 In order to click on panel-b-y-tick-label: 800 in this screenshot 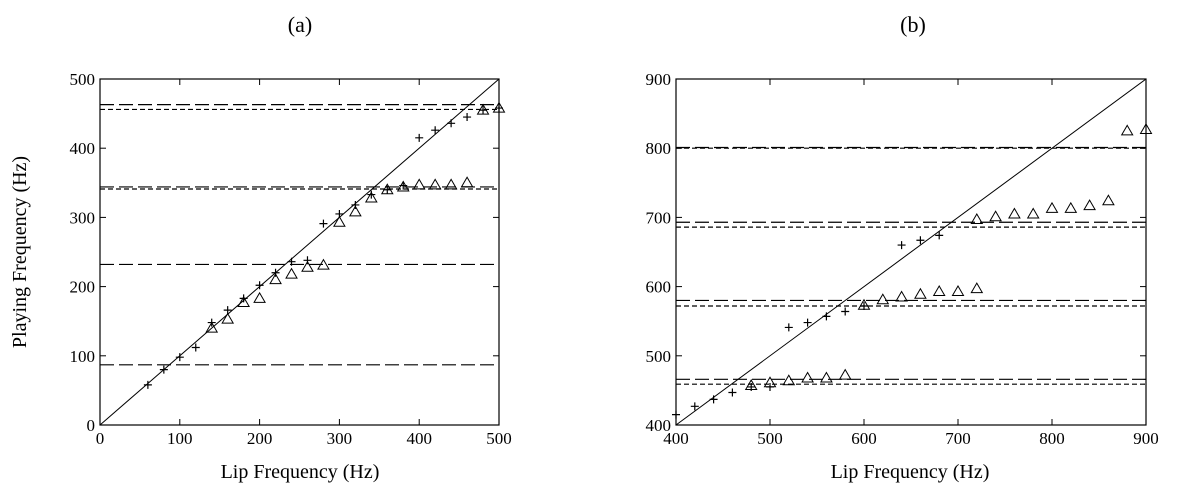, I will do `click(659, 148)`.